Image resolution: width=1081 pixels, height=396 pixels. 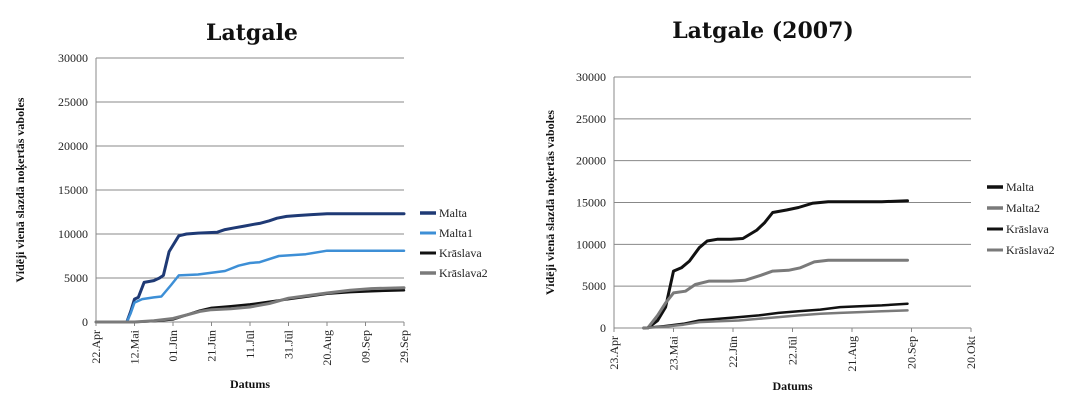 What do you see at coordinates (674, 352) in the screenshot?
I see `x-tick-label: 23.Mai` at bounding box center [674, 352].